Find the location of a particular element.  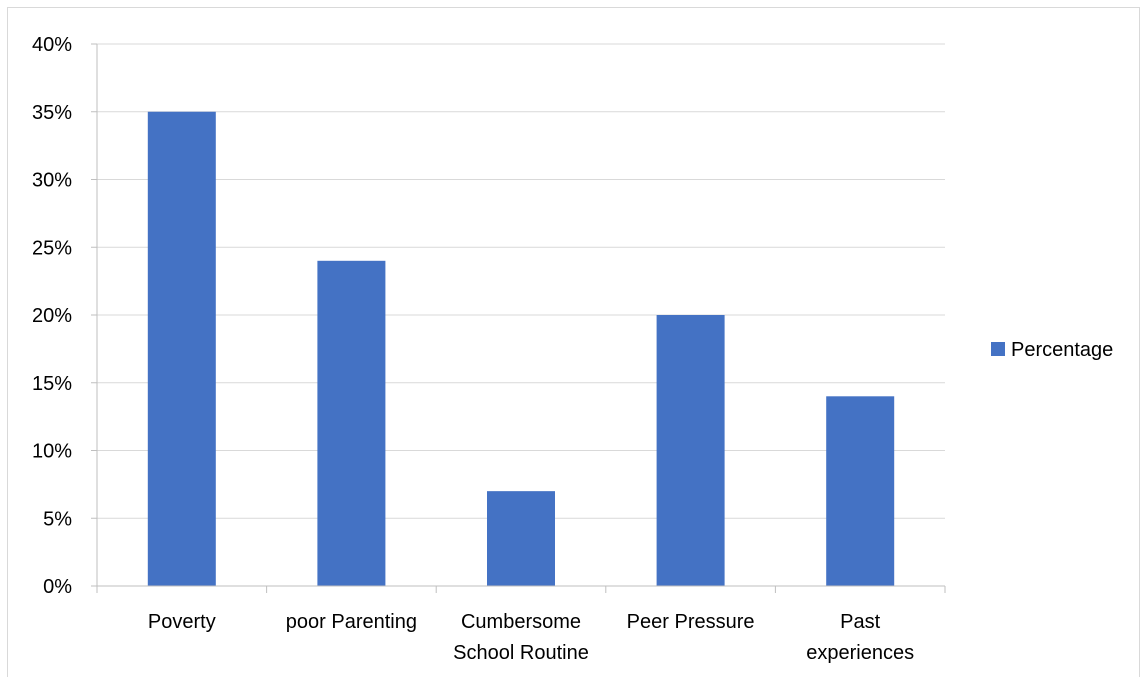

y-tick-label: 5% is located at coordinates (57, 519).